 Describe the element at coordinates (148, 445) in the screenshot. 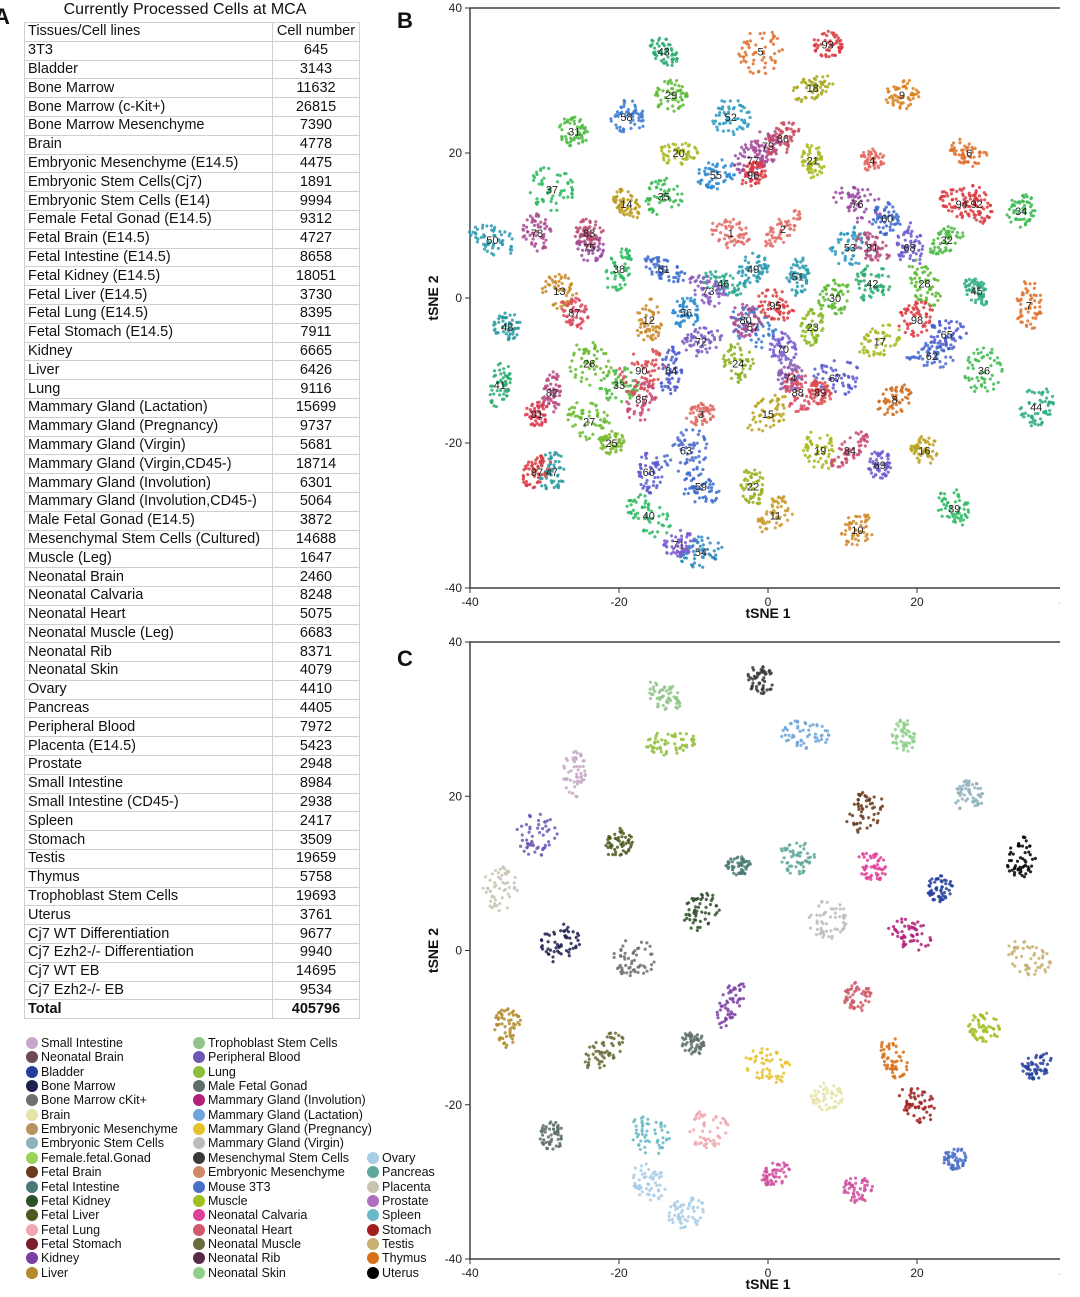

I see `tissue-name-cell: Mammary Gland (Virgin)` at that location.